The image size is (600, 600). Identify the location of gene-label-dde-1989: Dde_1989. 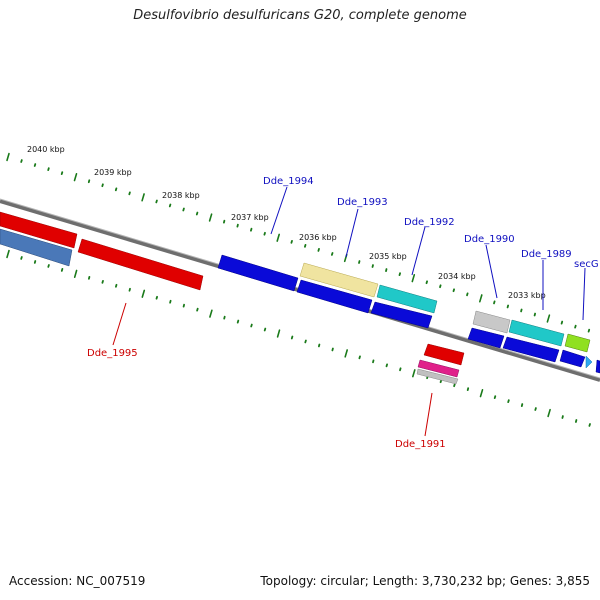
(546, 254).